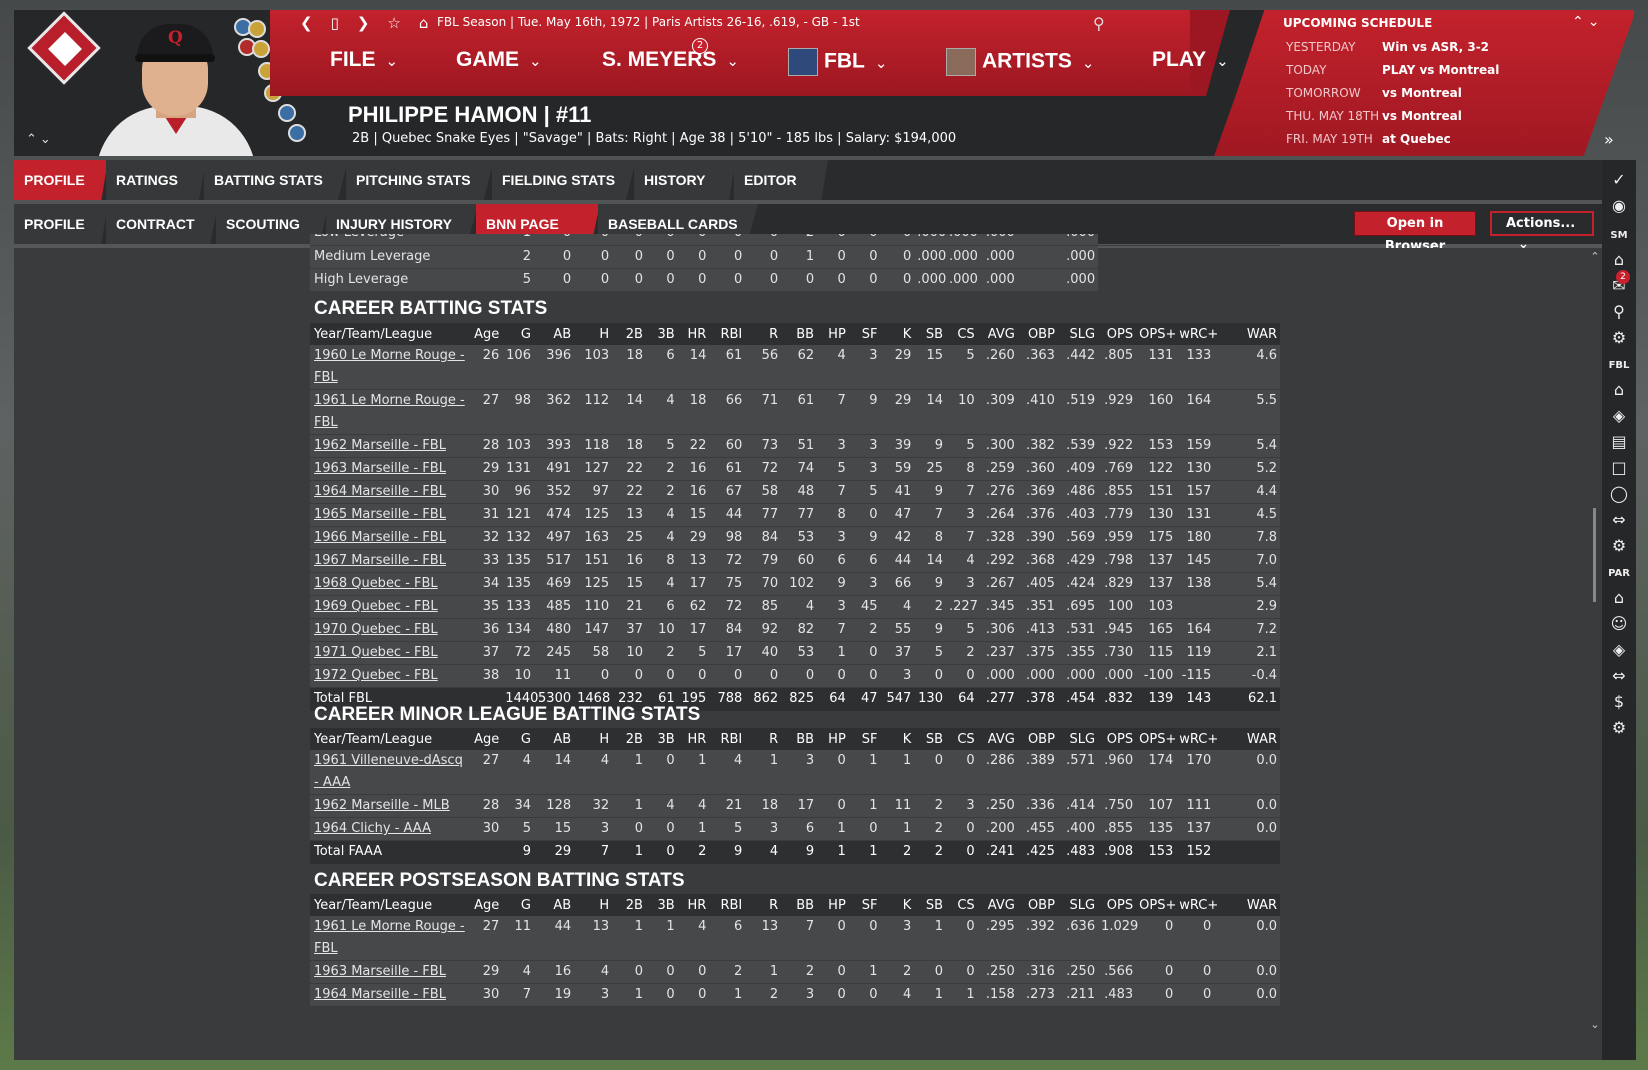 This screenshot has width=1648, height=1070. I want to click on tab-fielding-stats: FIELDING STATS, so click(564, 180).